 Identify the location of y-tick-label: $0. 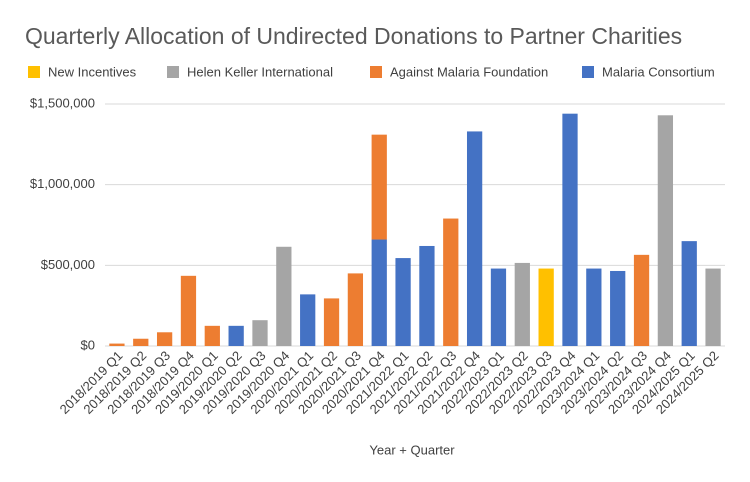
(88, 344).